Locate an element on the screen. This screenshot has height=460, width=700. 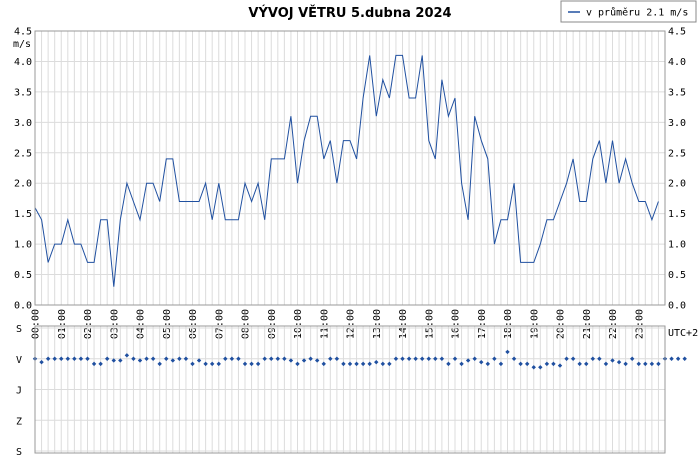
speed-y-tick-left: 2.5 is located at coordinates (23, 153).